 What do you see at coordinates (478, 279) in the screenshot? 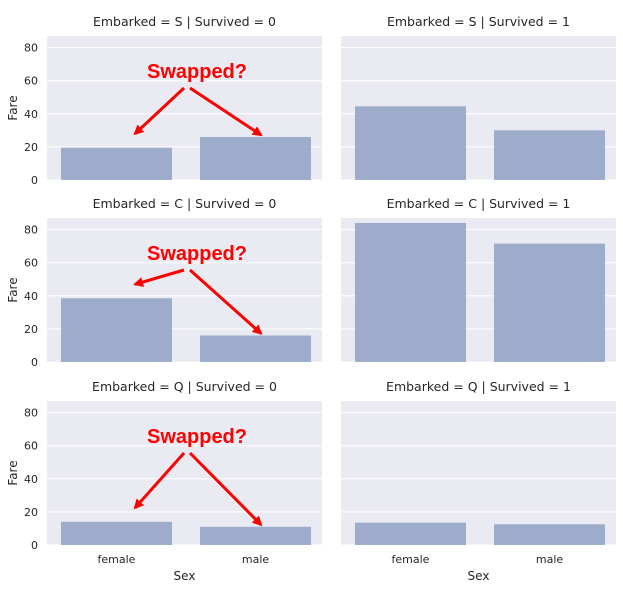
I see `facet-panel: Embarked = C | Survived = 1` at bounding box center [478, 279].